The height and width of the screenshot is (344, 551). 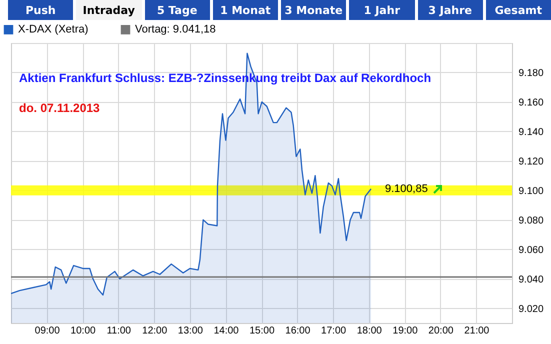 I want to click on x-tick-label: 13:00, so click(x=191, y=331).